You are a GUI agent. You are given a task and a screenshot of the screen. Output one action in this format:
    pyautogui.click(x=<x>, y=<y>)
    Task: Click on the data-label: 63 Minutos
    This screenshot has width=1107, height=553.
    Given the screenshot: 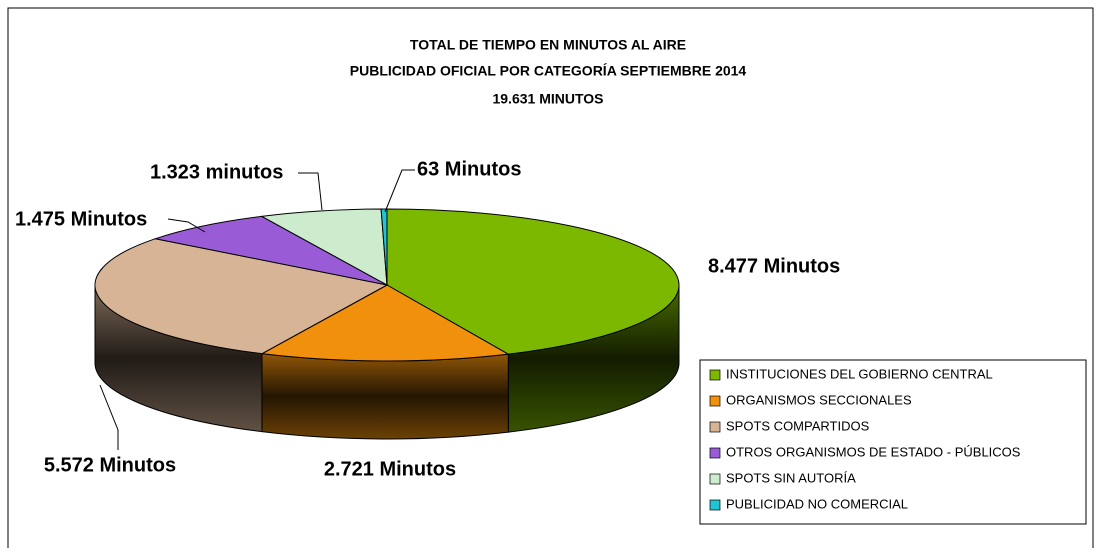 What is the action you would take?
    pyautogui.click(x=469, y=169)
    